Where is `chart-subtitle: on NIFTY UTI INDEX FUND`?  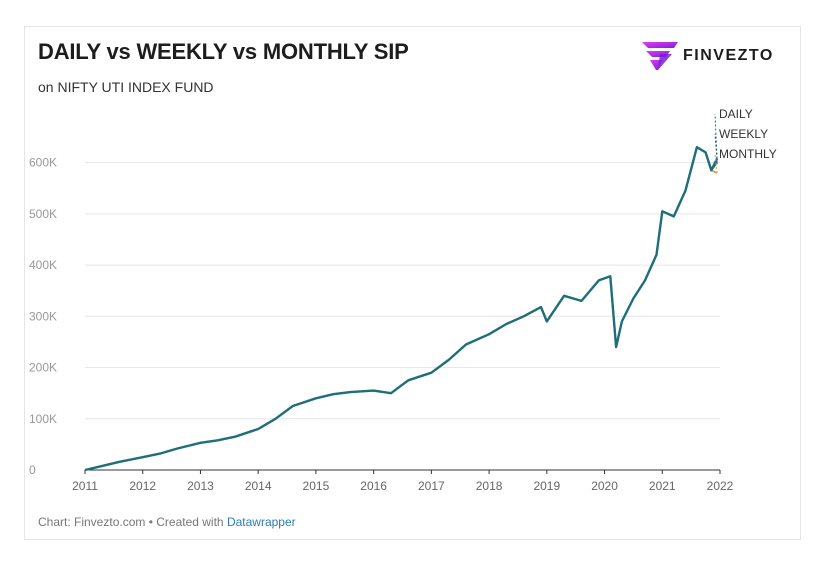 chart-subtitle: on NIFTY UTI INDEX FUND is located at coordinates (126, 87).